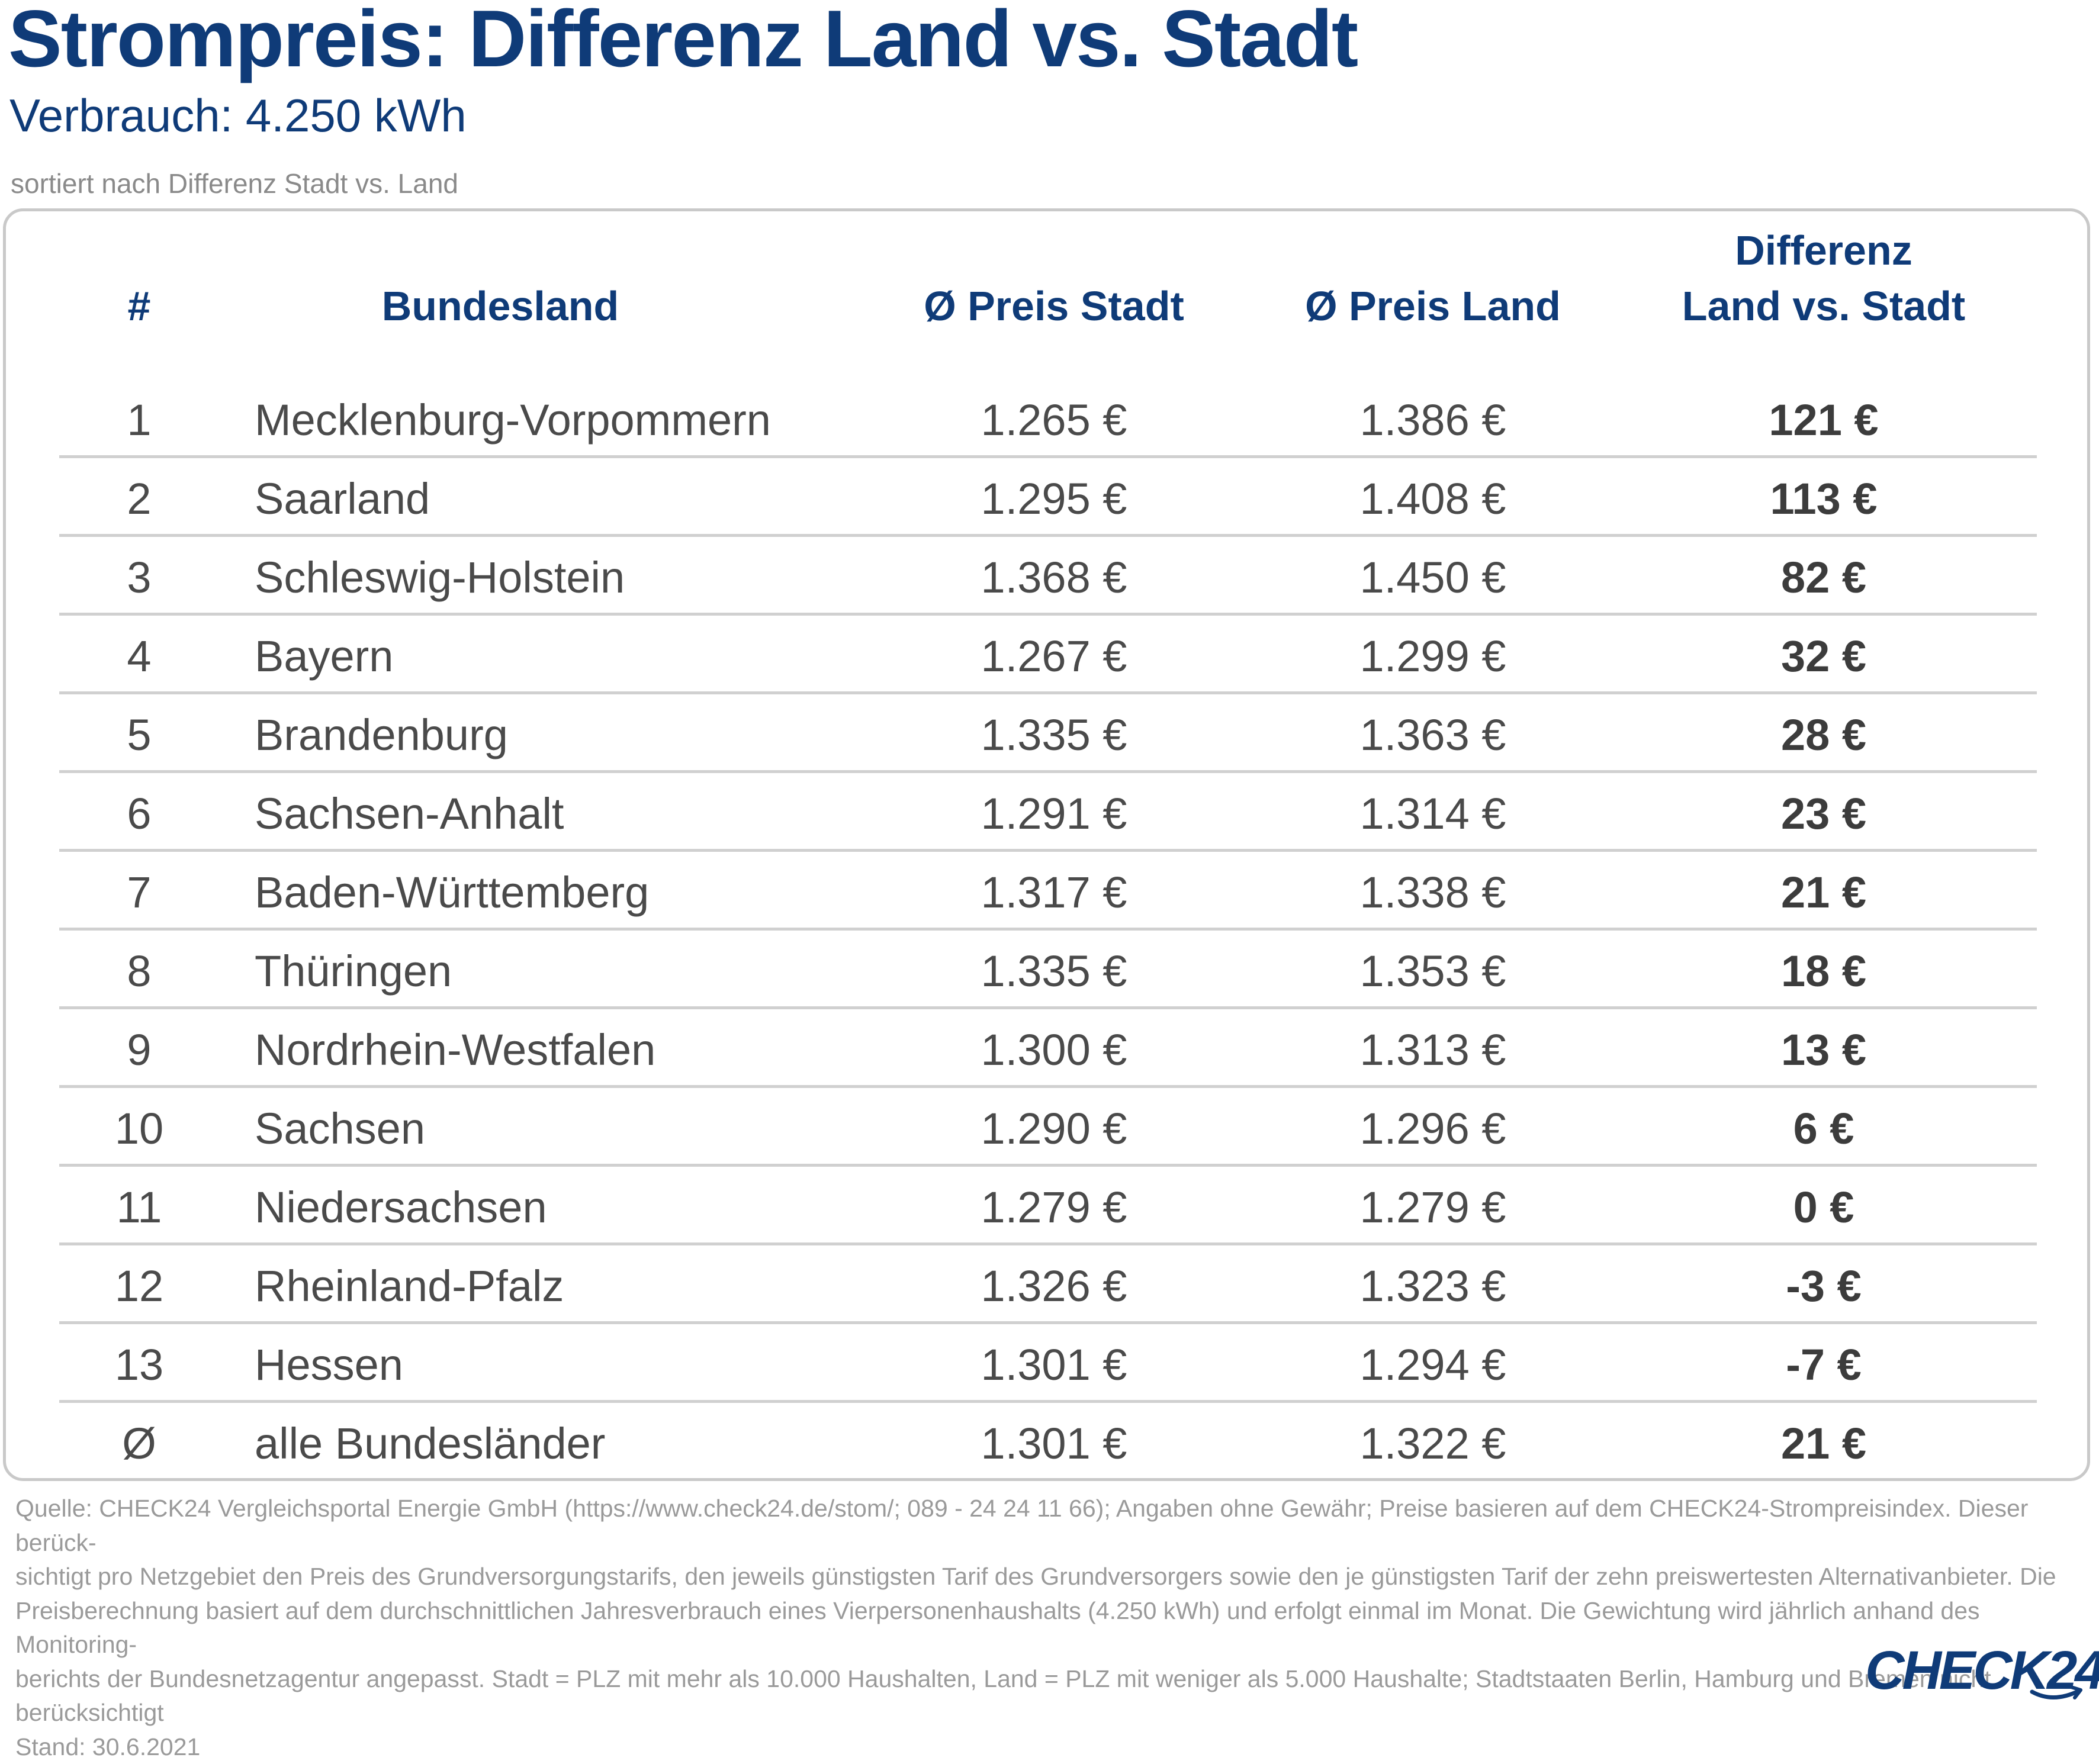 Image resolution: width=2099 pixels, height=1764 pixels. I want to click on sort-note: sortiert nach Differenz Stadt vs. Land, so click(234, 183).